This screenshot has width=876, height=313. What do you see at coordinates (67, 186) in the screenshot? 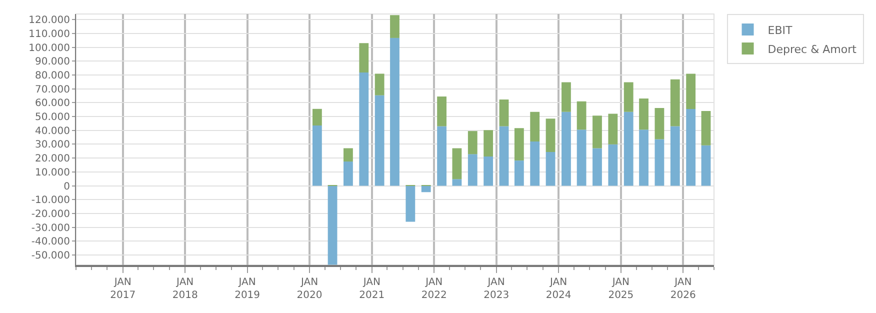
I see `y-tick-label: 0` at bounding box center [67, 186].